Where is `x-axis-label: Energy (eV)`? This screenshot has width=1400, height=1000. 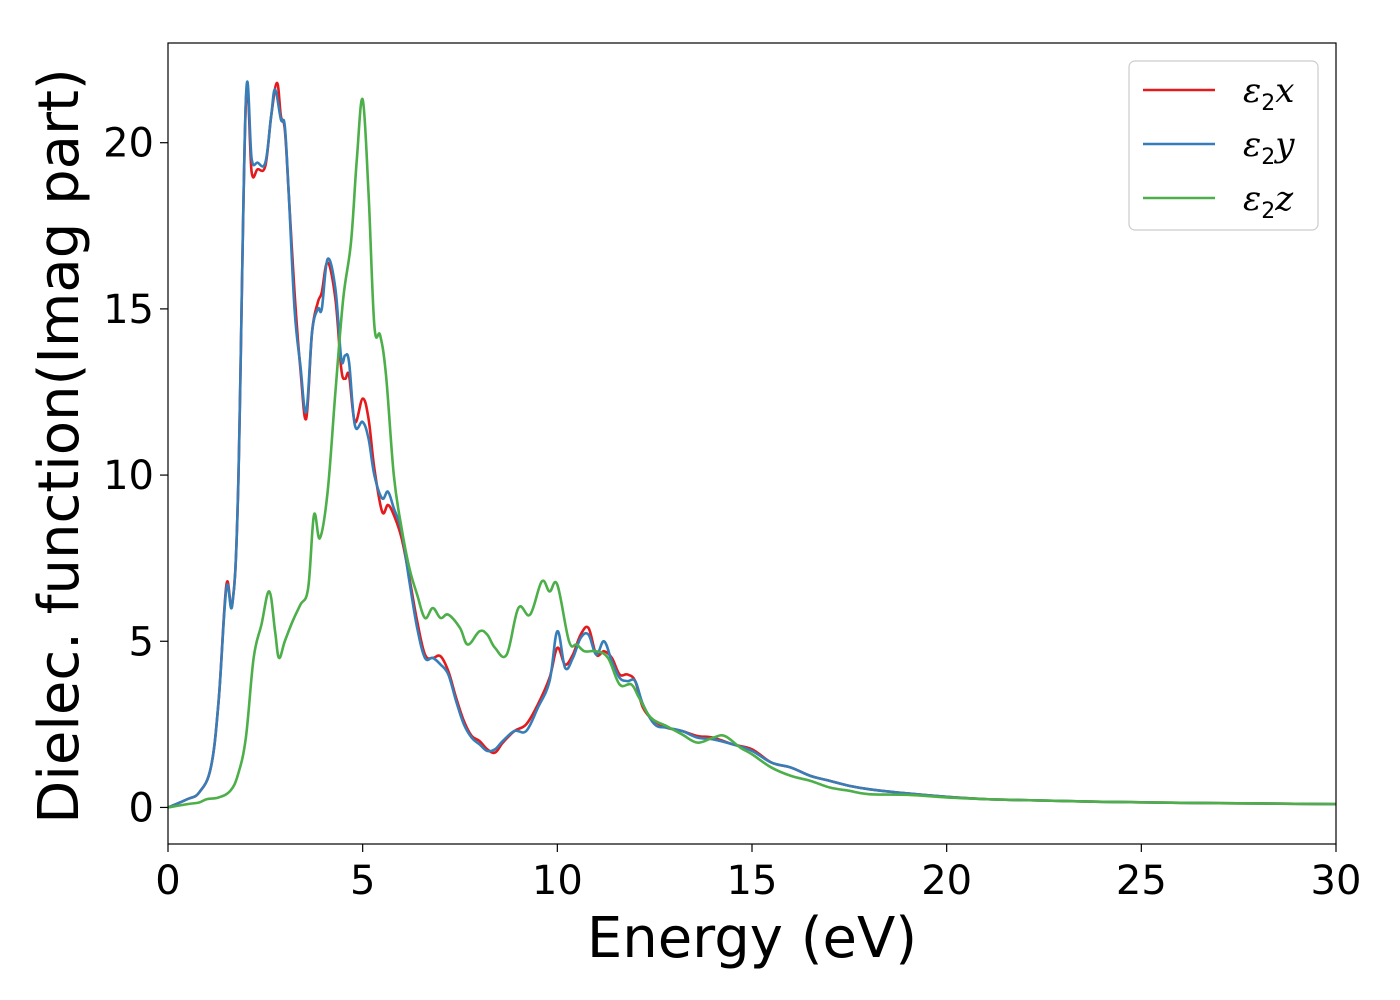
x-axis-label: Energy (eV) is located at coordinates (752, 938).